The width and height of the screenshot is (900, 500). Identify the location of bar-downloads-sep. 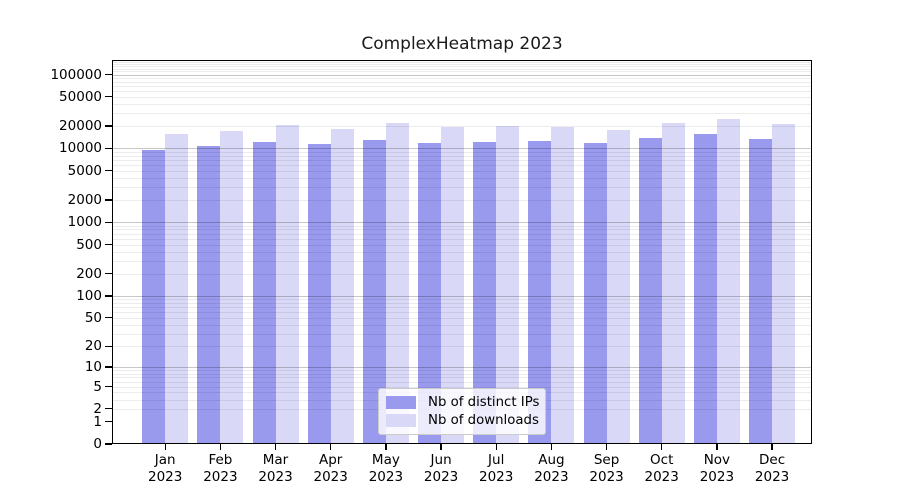
(618, 286).